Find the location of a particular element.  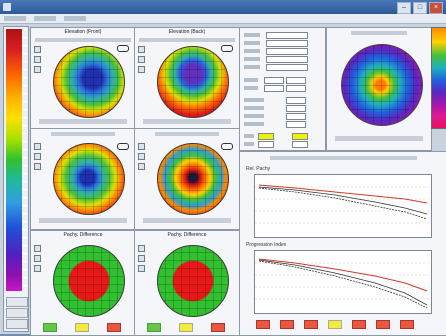

color-scale-panel is located at coordinates (16, 179).